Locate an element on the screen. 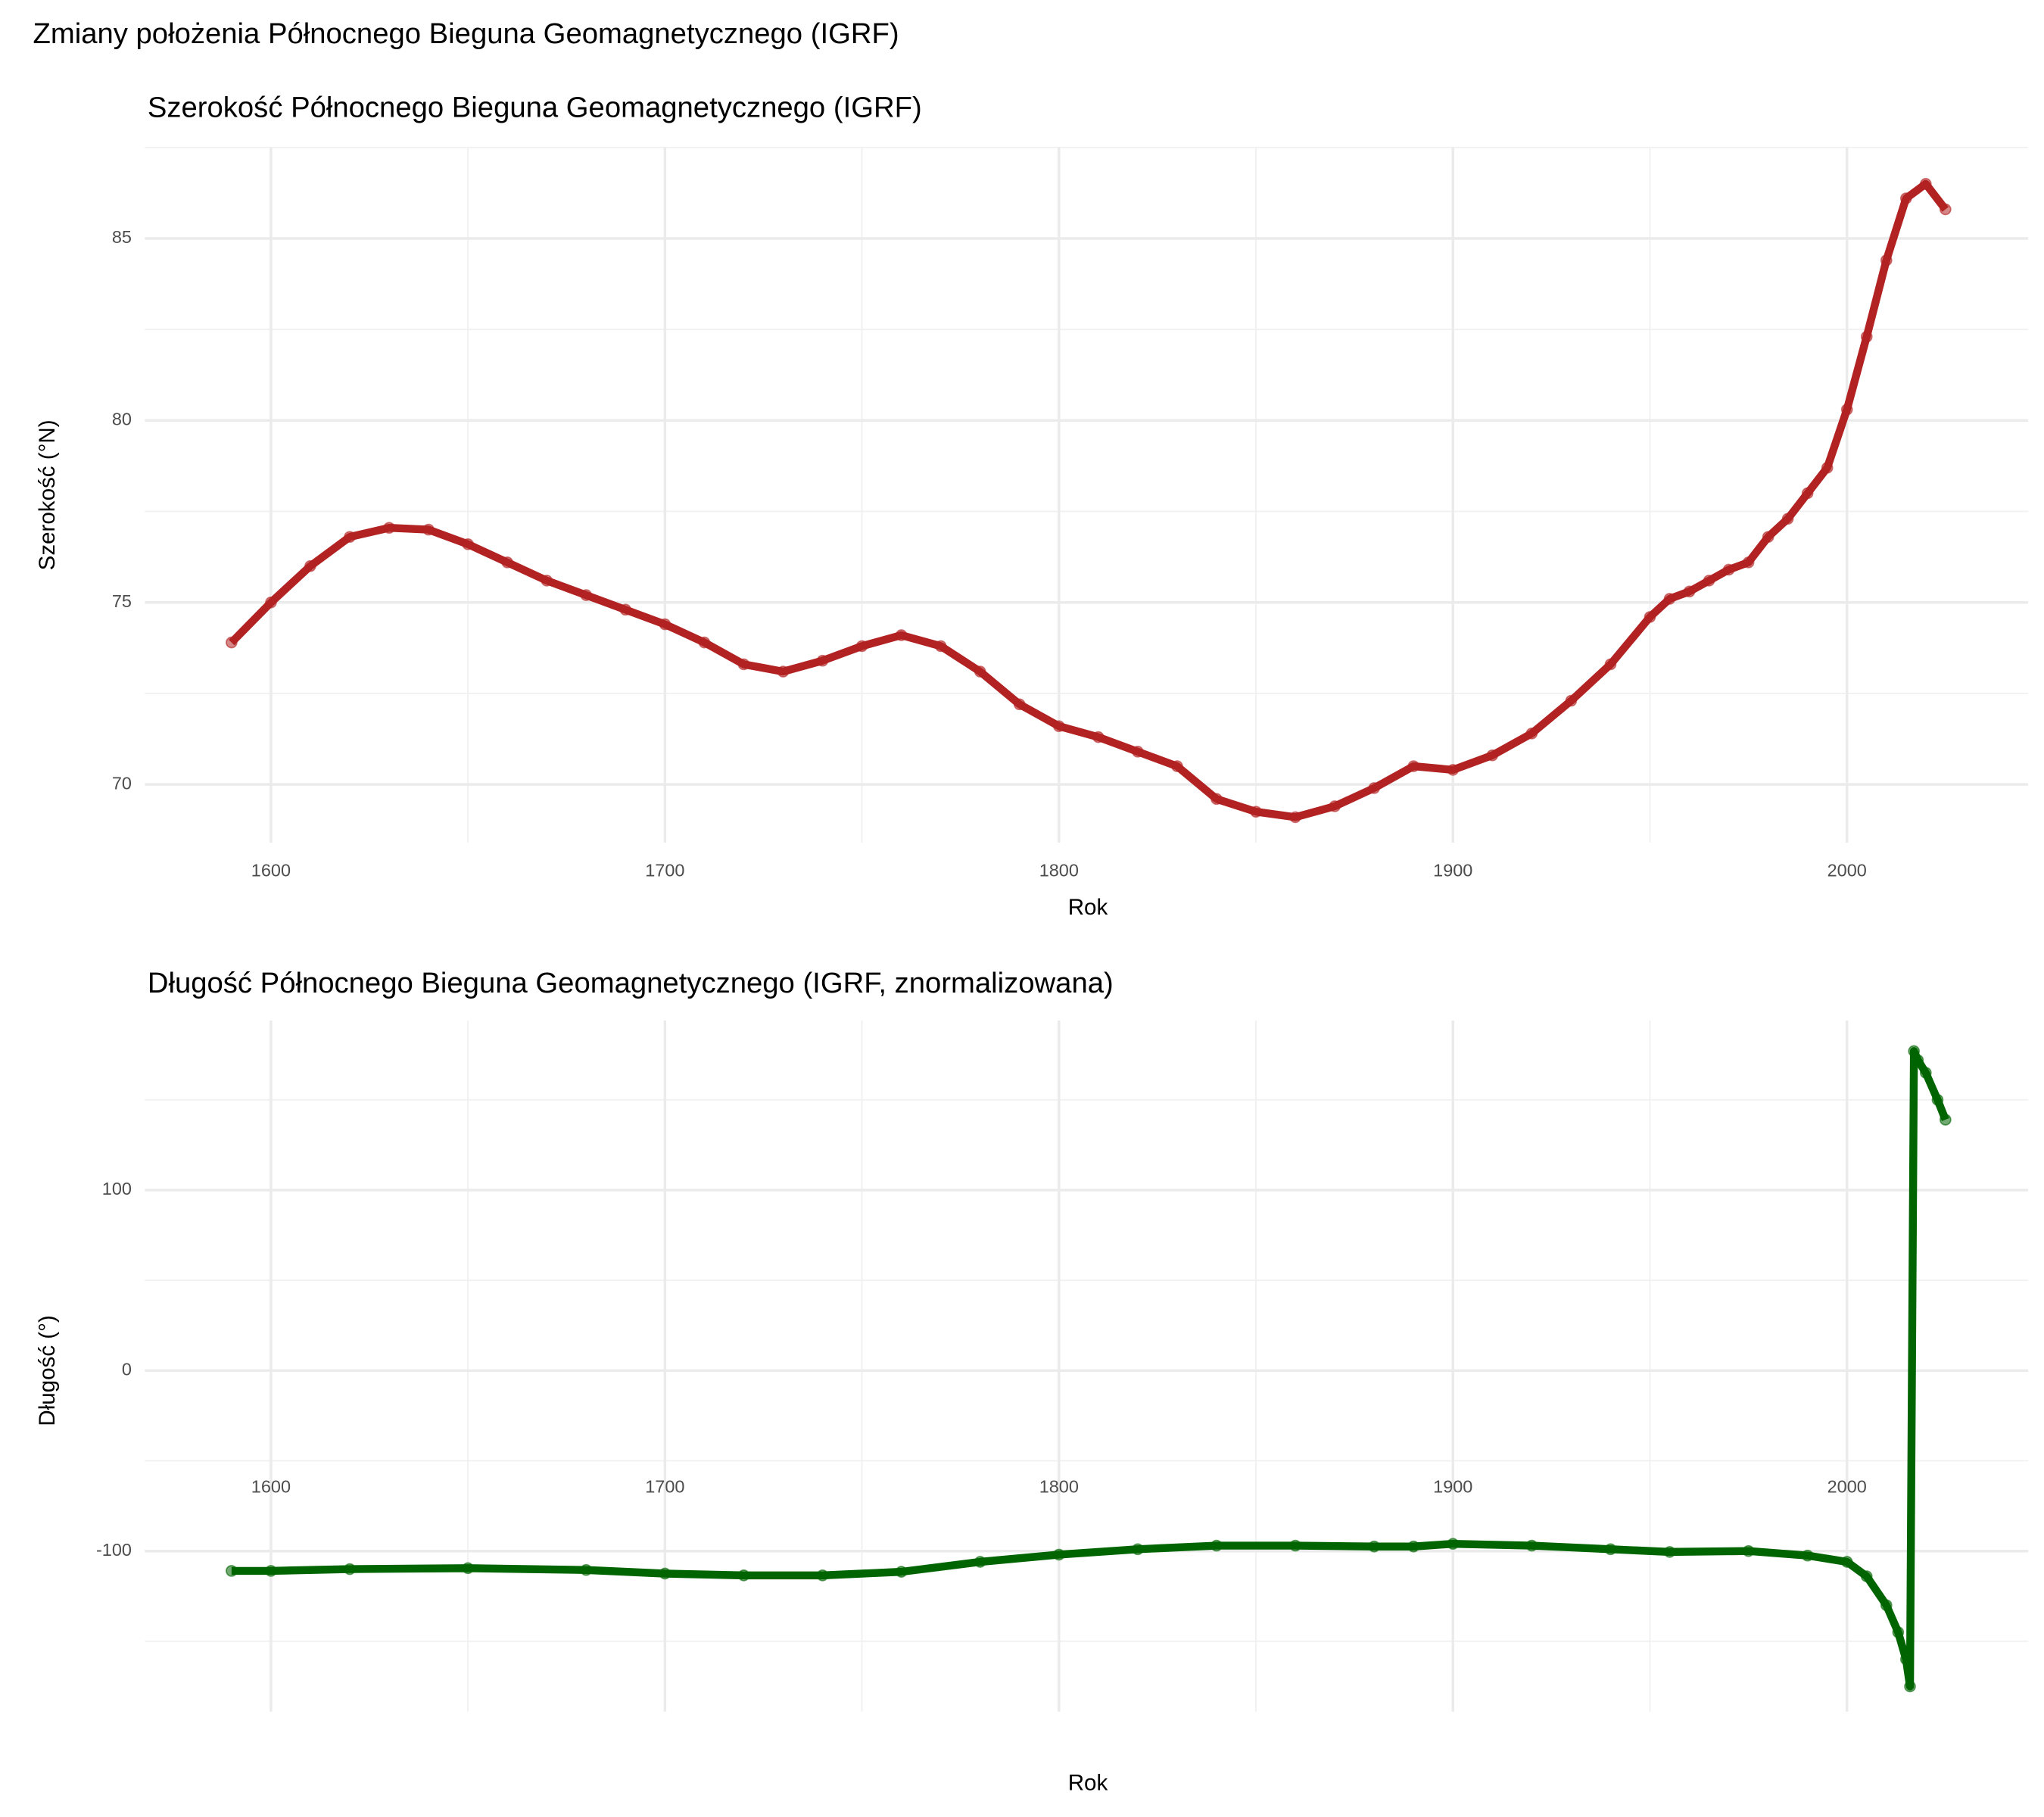 This screenshot has width=2044, height=1817. y-axis-label: Szerokość (°N) is located at coordinates (47, 495).